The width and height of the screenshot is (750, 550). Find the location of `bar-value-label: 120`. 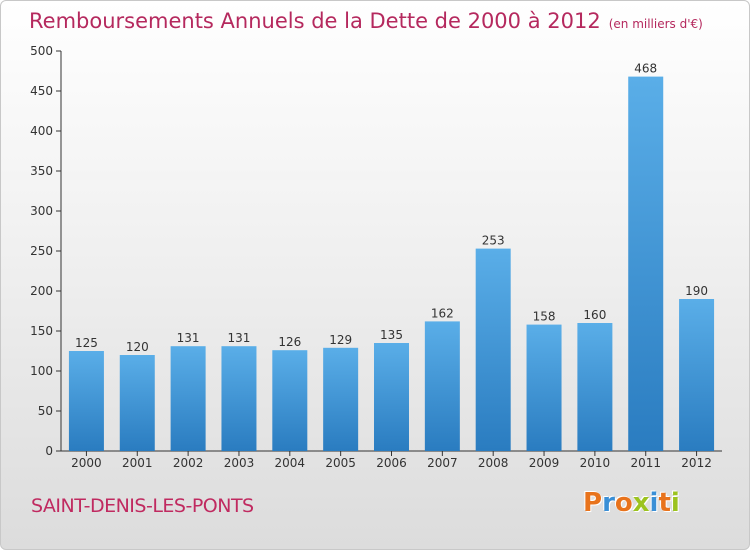

bar-value-label: 120 is located at coordinates (137, 347).